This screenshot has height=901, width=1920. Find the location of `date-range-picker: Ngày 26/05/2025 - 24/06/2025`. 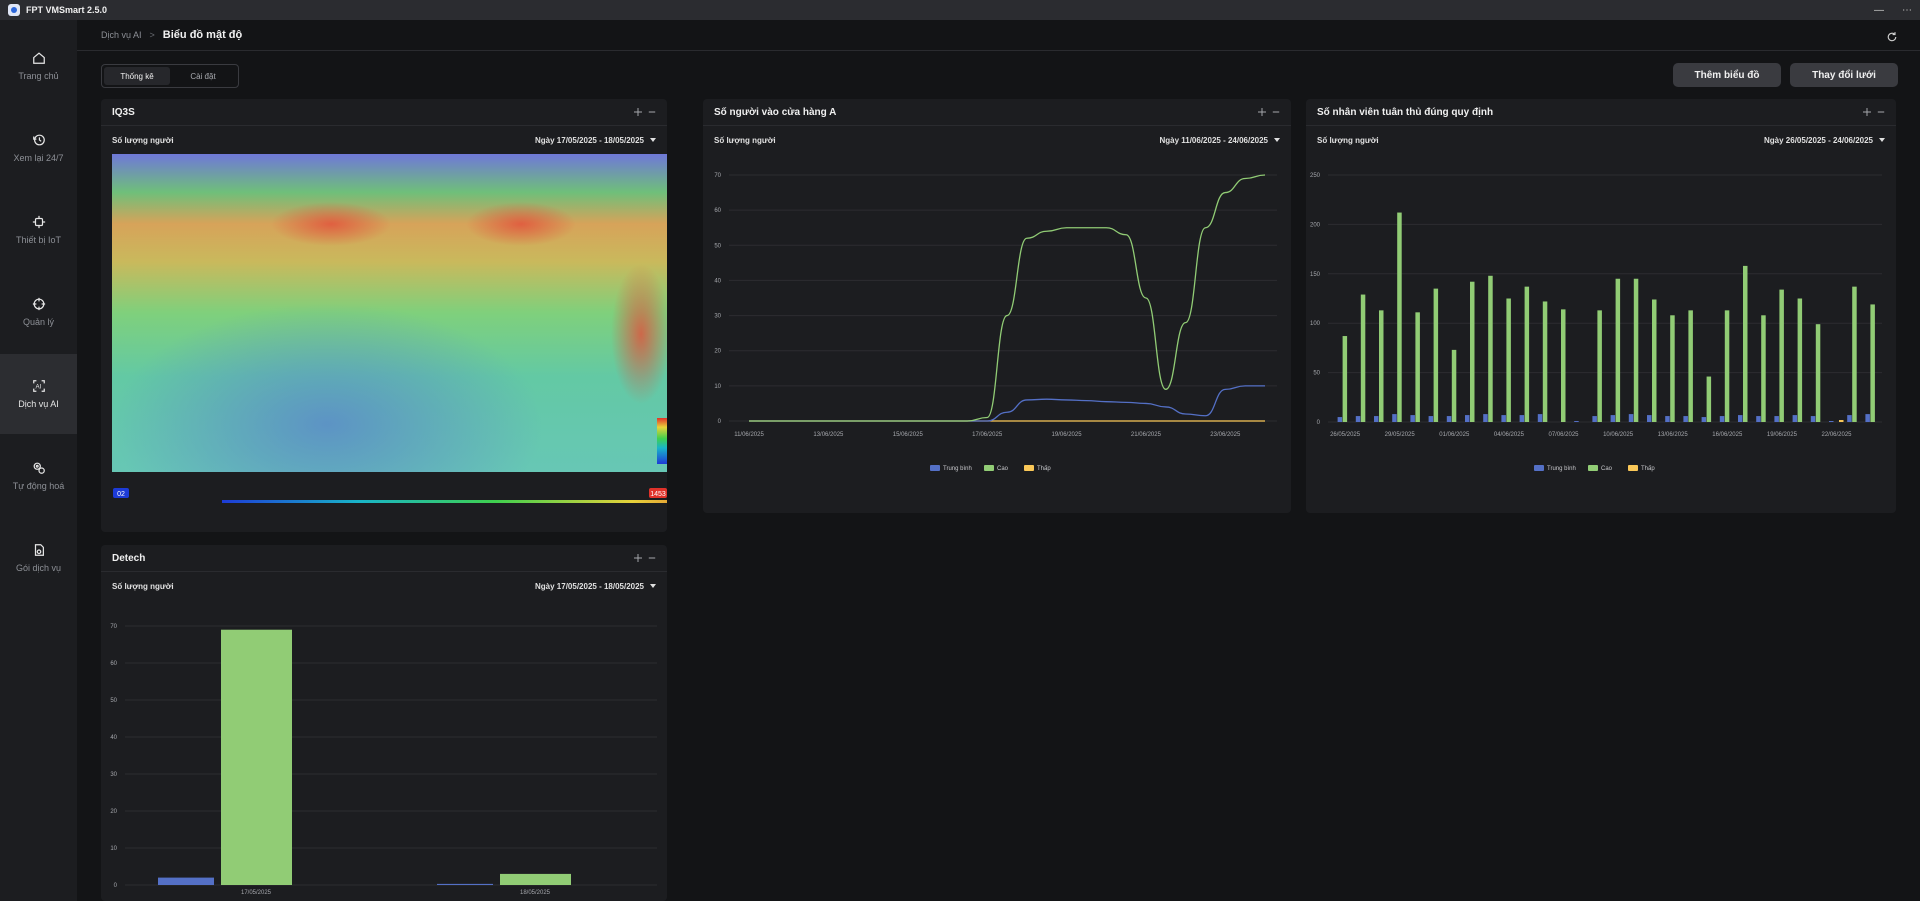

date-range-picker: Ngày 26/05/2025 - 24/06/2025 is located at coordinates (1824, 140).